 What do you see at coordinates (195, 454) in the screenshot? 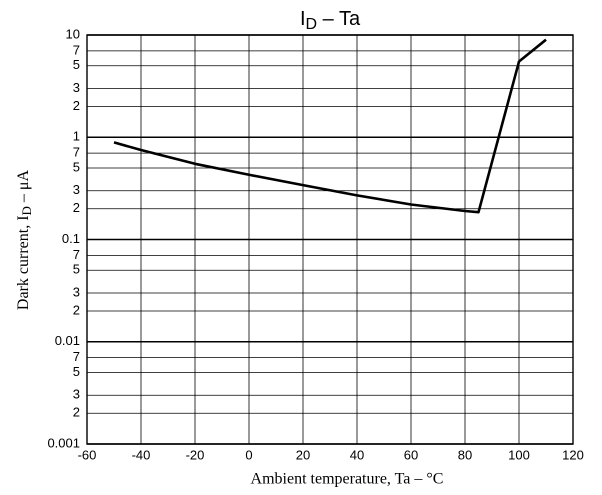
I see `x-tick-label: -20` at bounding box center [195, 454].